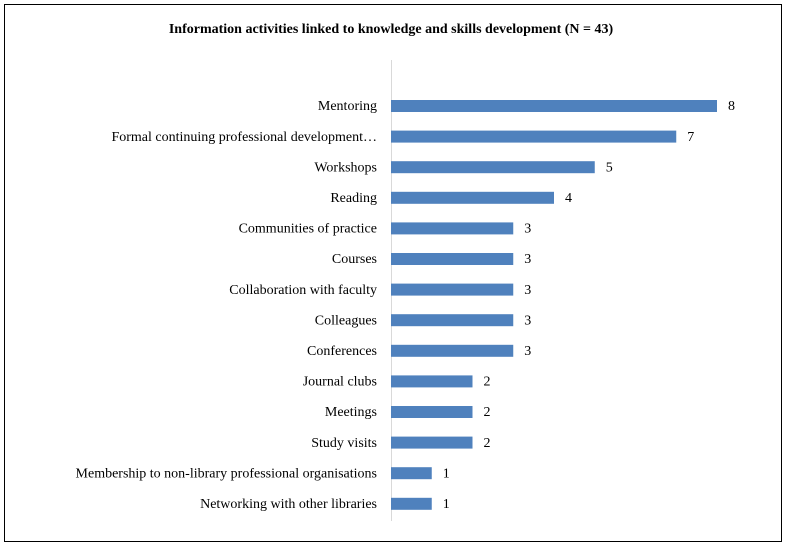 The height and width of the screenshot is (549, 787). What do you see at coordinates (568, 198) in the screenshot?
I see `value-label: 4` at bounding box center [568, 198].